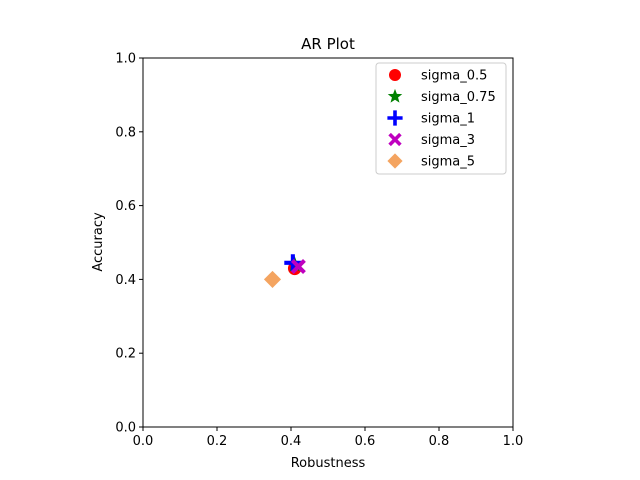 The height and width of the screenshot is (480, 640). I want to click on data-points, so click(284, 271).